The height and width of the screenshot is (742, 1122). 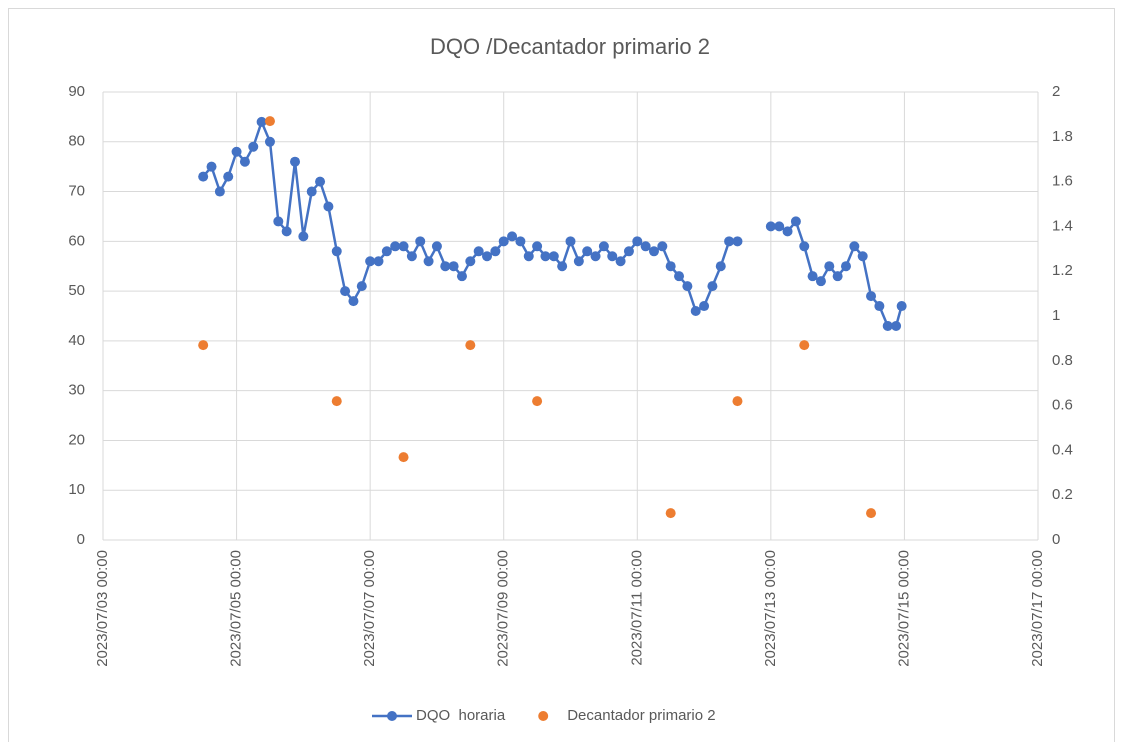 I want to click on y2-tick-label: 0.4, so click(x=1062, y=449).